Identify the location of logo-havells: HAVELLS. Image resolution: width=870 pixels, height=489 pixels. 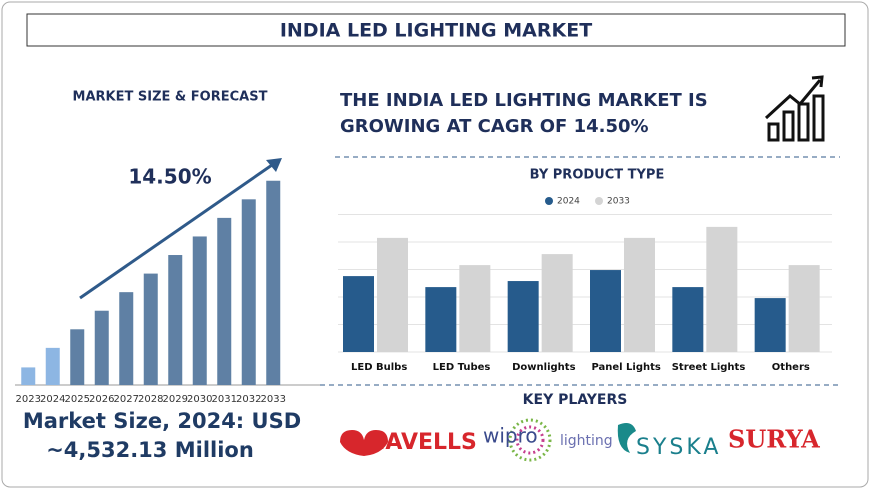
(422, 442).